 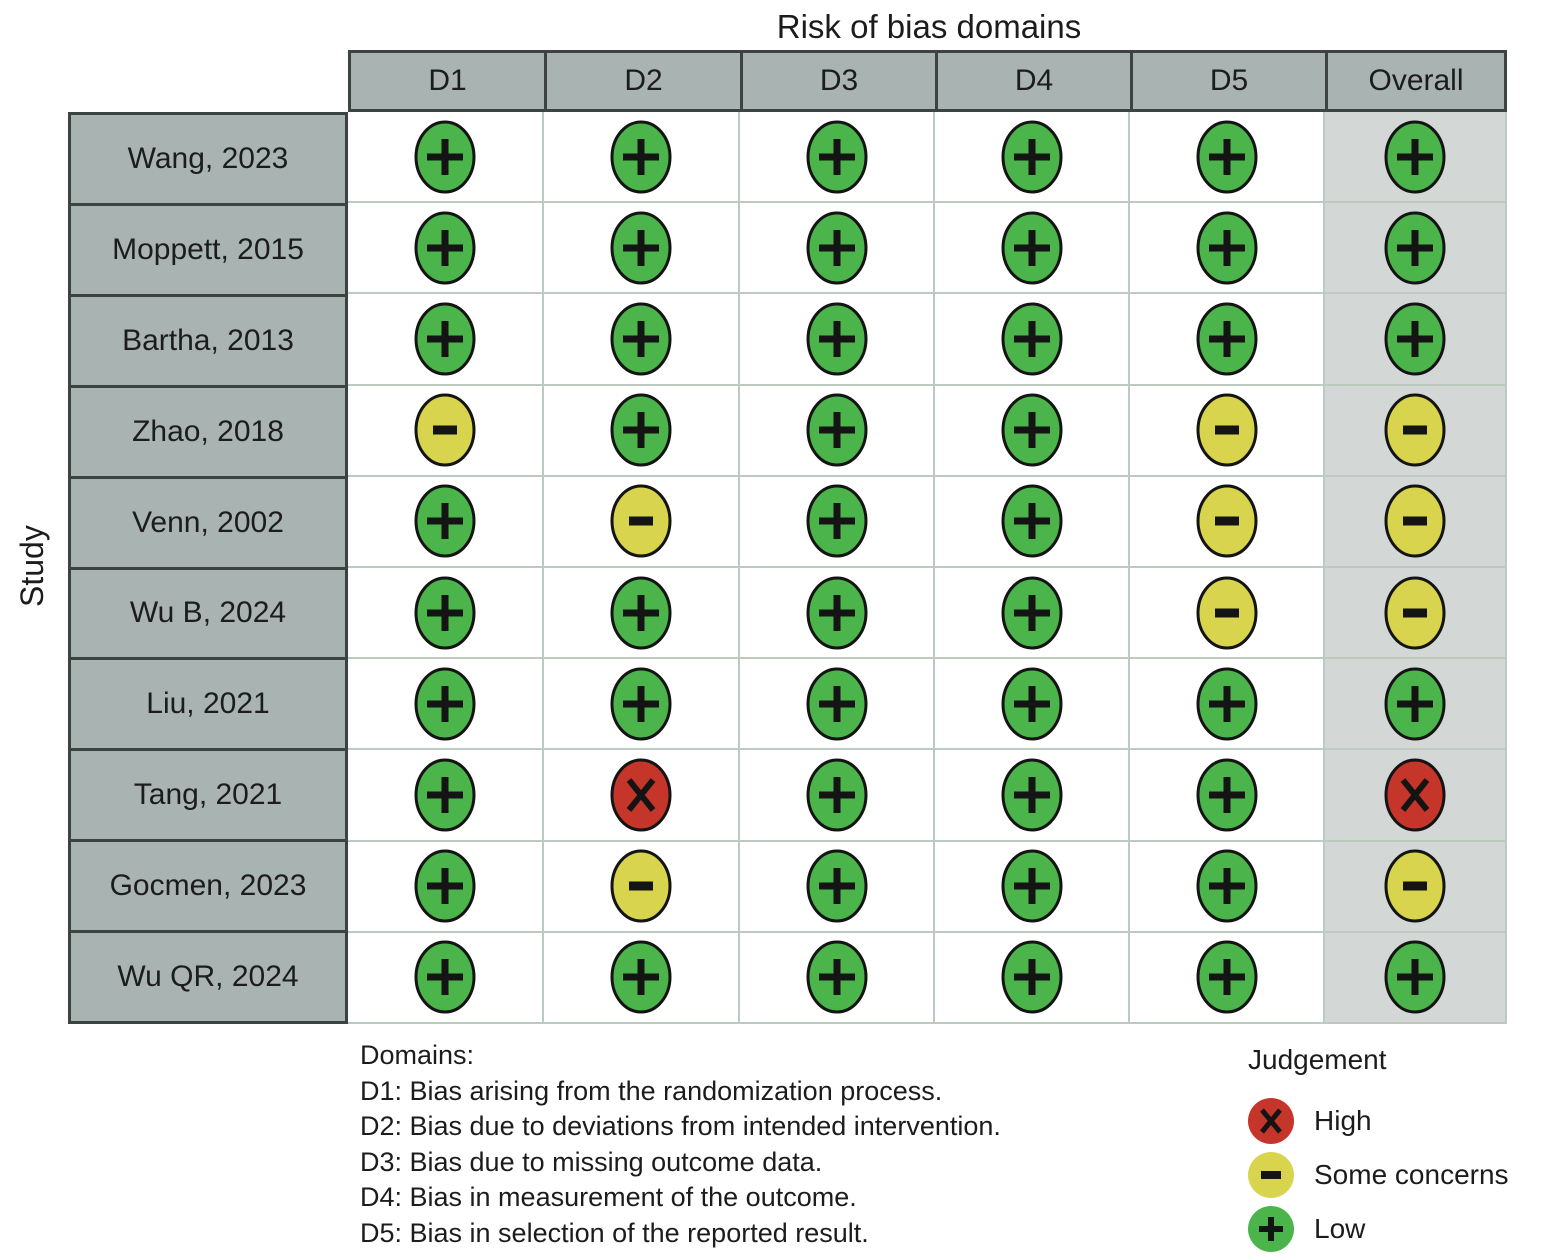 I want to click on domains-note-line: D4: Bias in measurement of the outcome., so click(x=608, y=1197).